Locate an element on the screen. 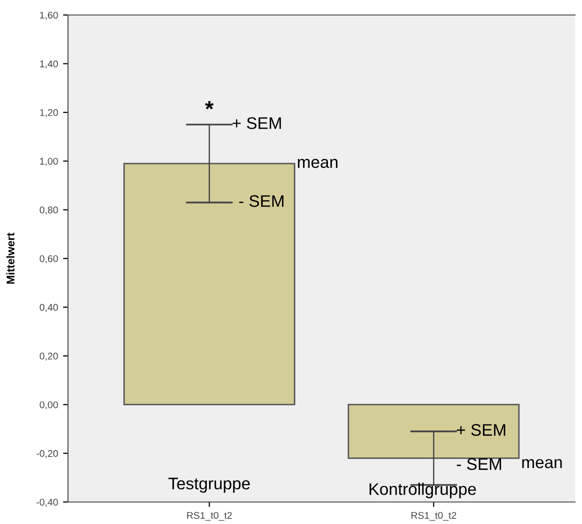 This screenshot has width=582, height=524. y-tick-label: 0,60 is located at coordinates (49, 259).